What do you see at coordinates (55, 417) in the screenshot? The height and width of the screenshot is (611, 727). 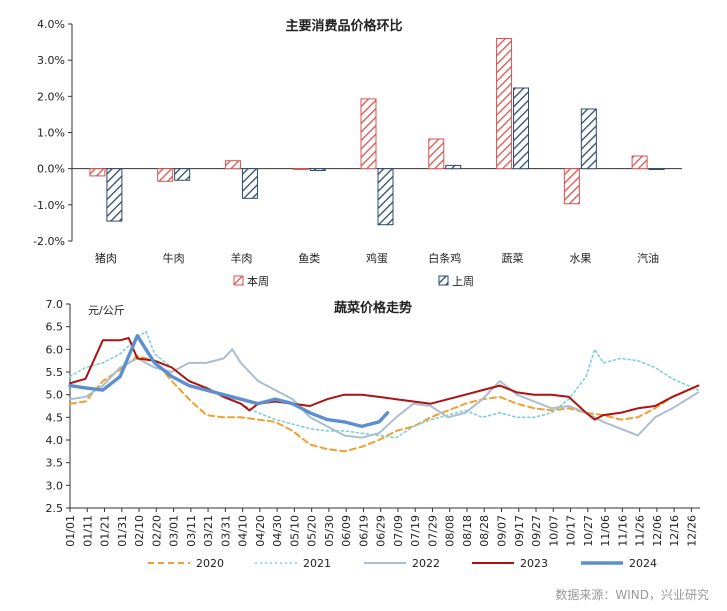 I see `line-y-tick-label: 4.5` at bounding box center [55, 417].